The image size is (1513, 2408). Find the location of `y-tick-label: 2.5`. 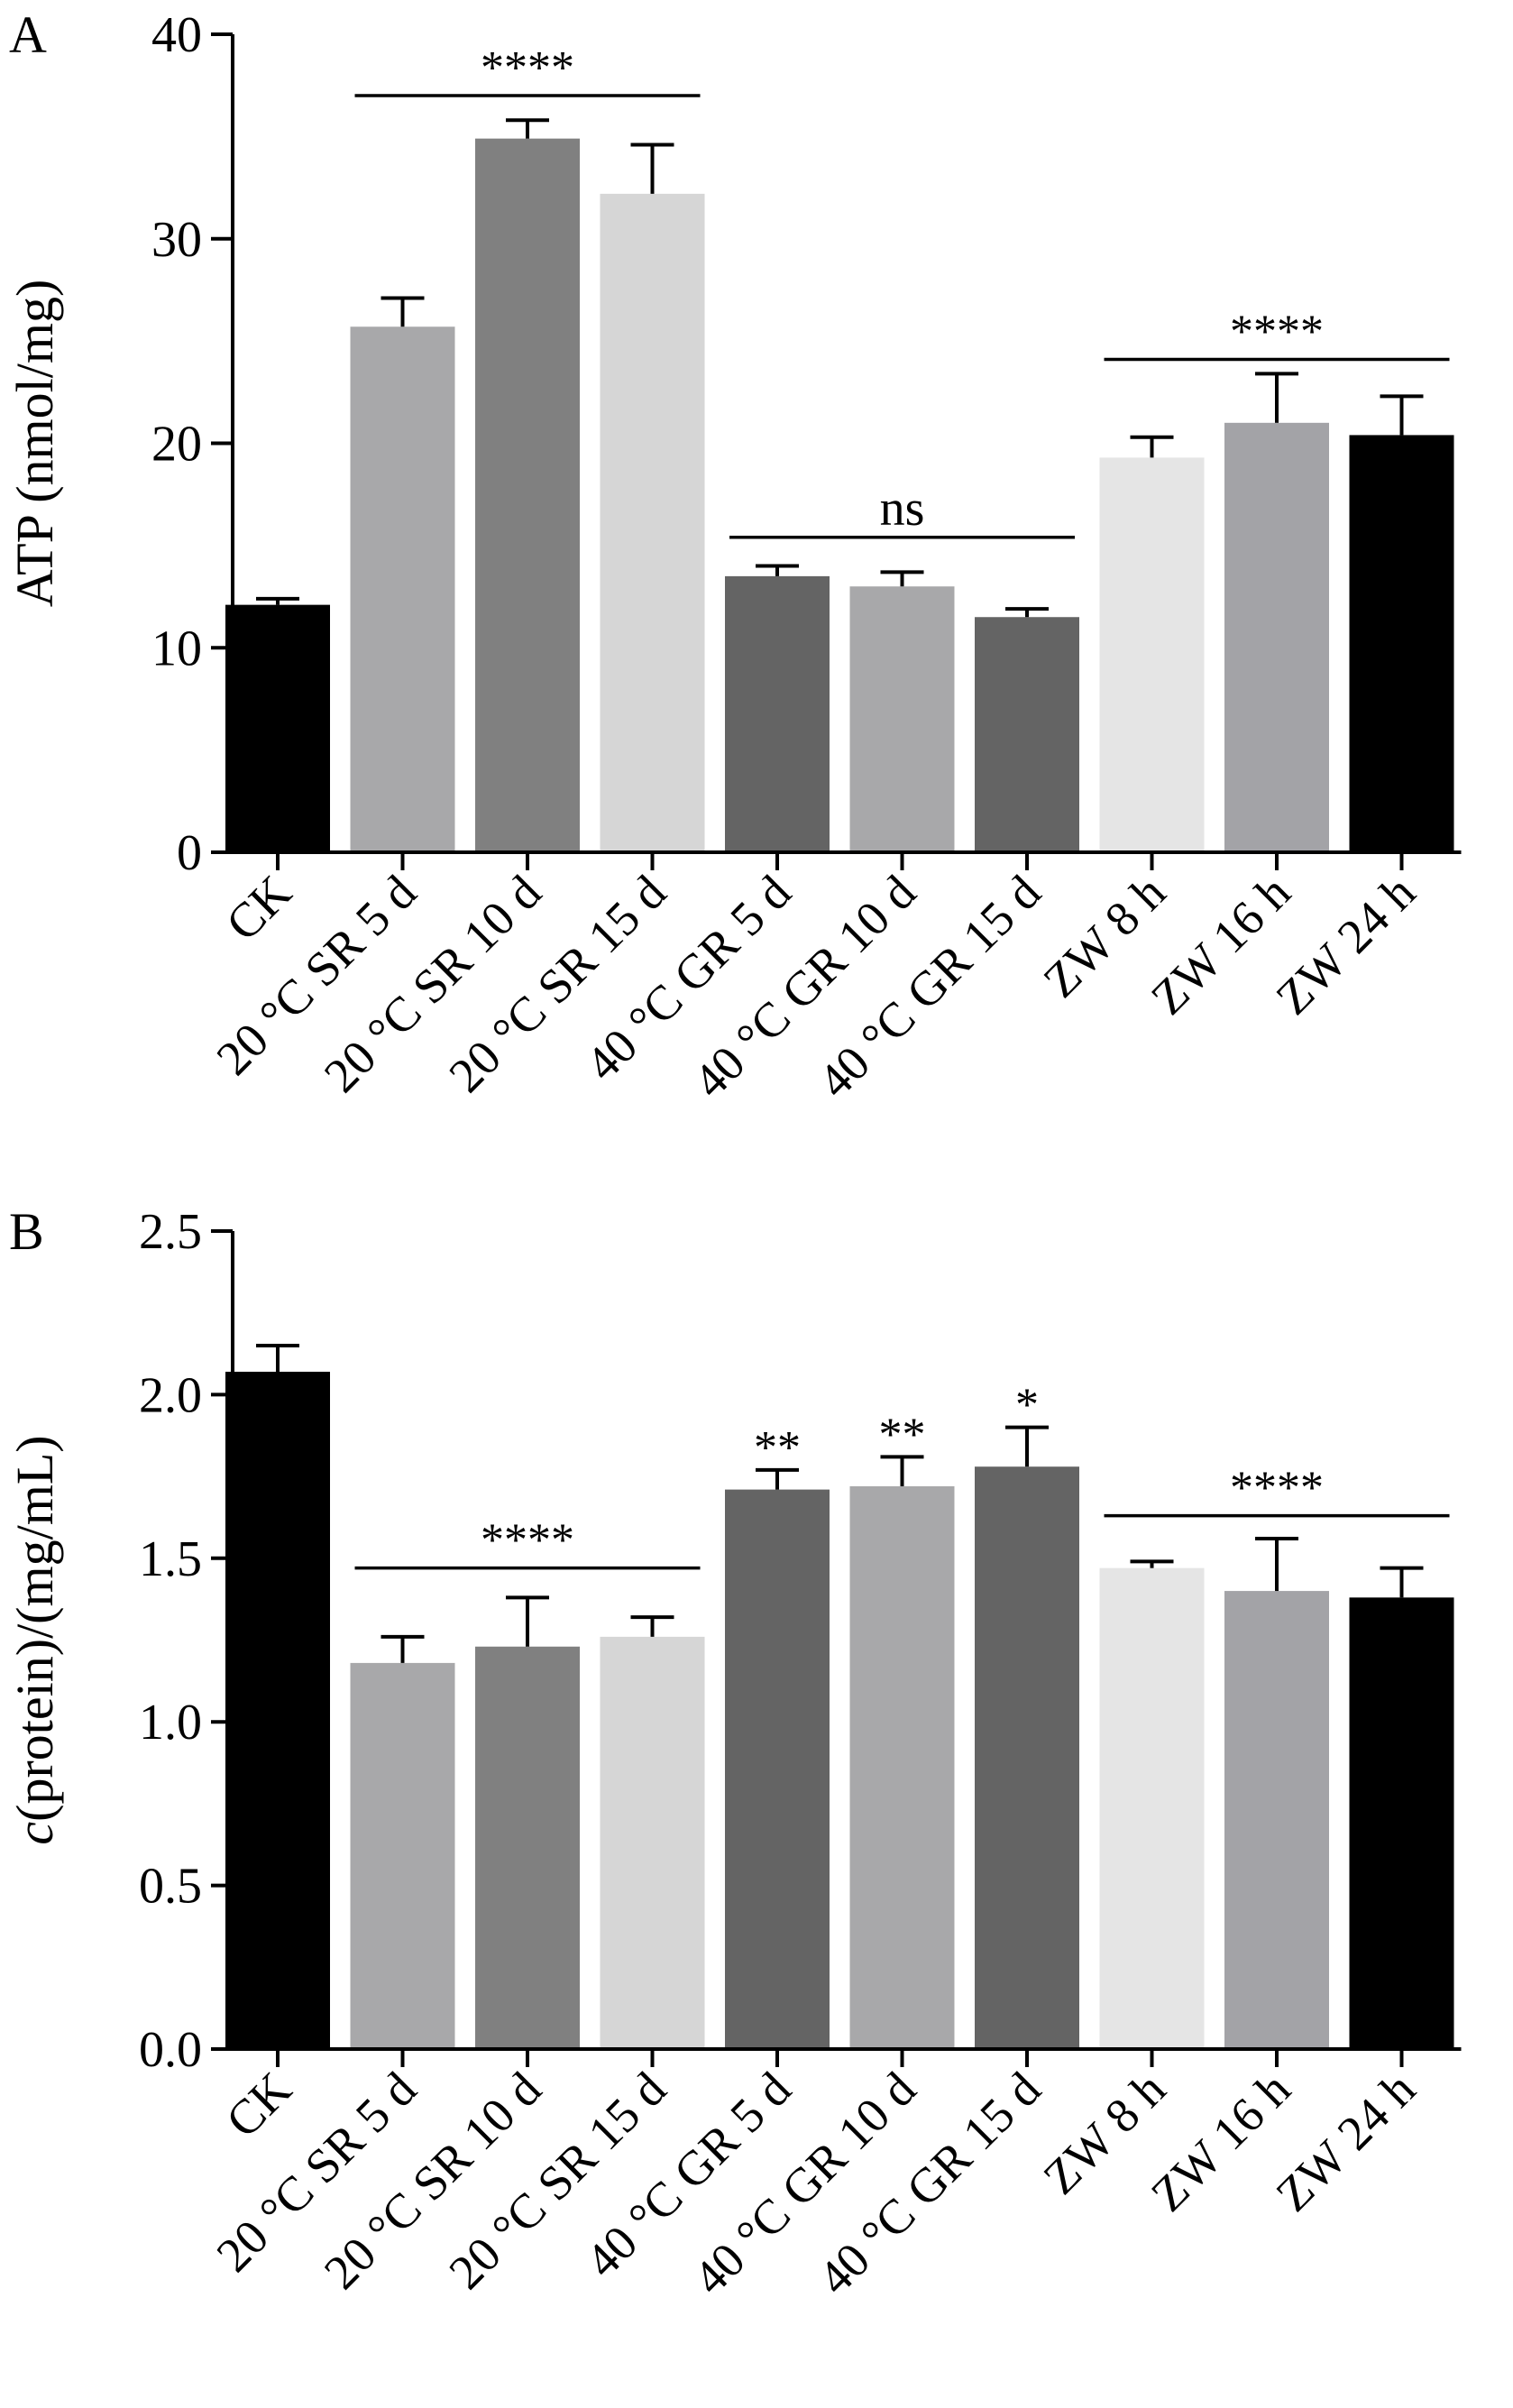

y-tick-label: 2.5 is located at coordinates (170, 1232).